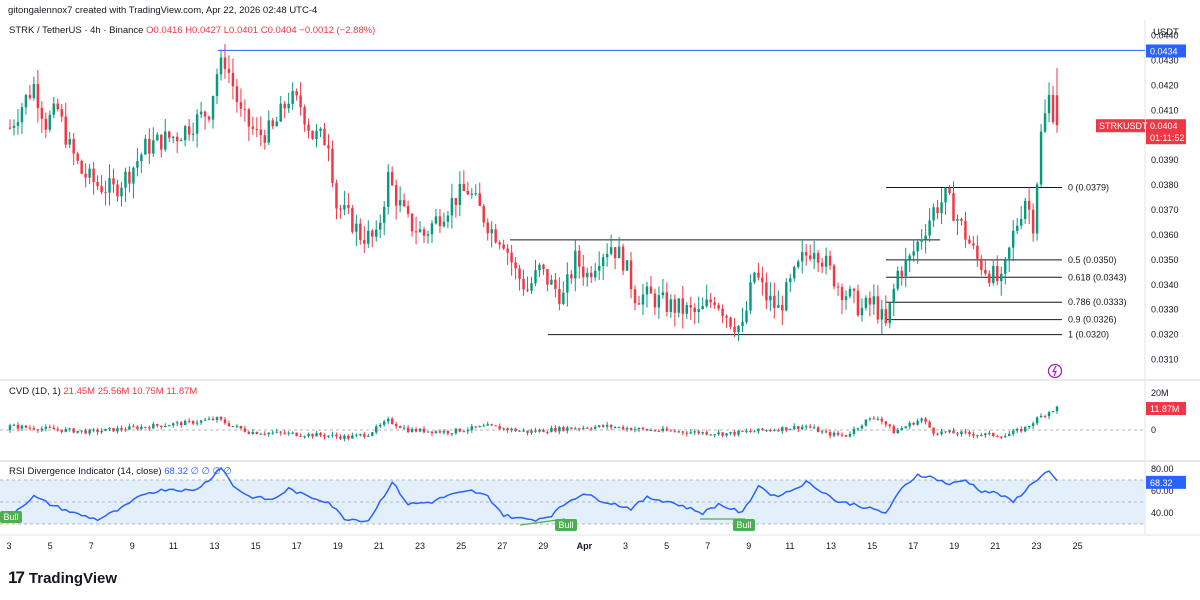 The height and width of the screenshot is (600, 1200). Describe the element at coordinates (533, 494) in the screenshot. I see `rsi-line` at that location.